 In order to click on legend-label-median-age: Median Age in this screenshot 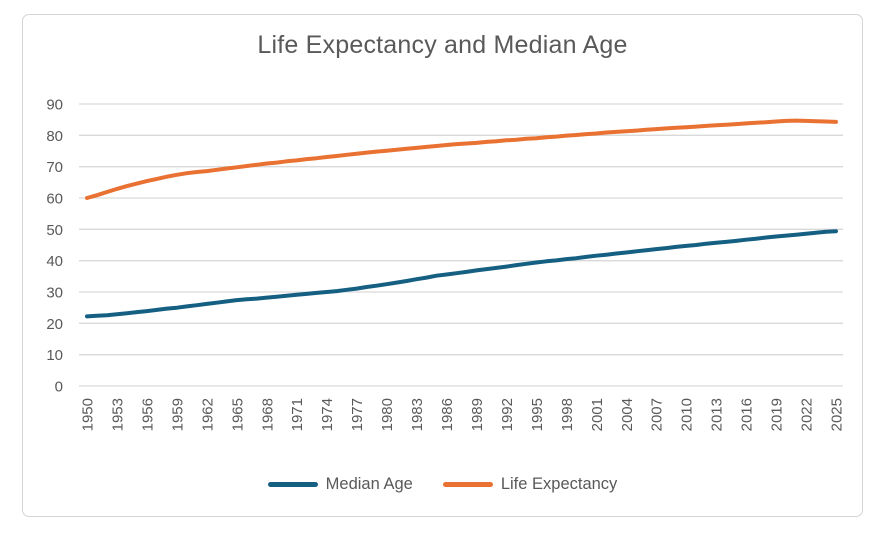, I will do `click(369, 484)`.